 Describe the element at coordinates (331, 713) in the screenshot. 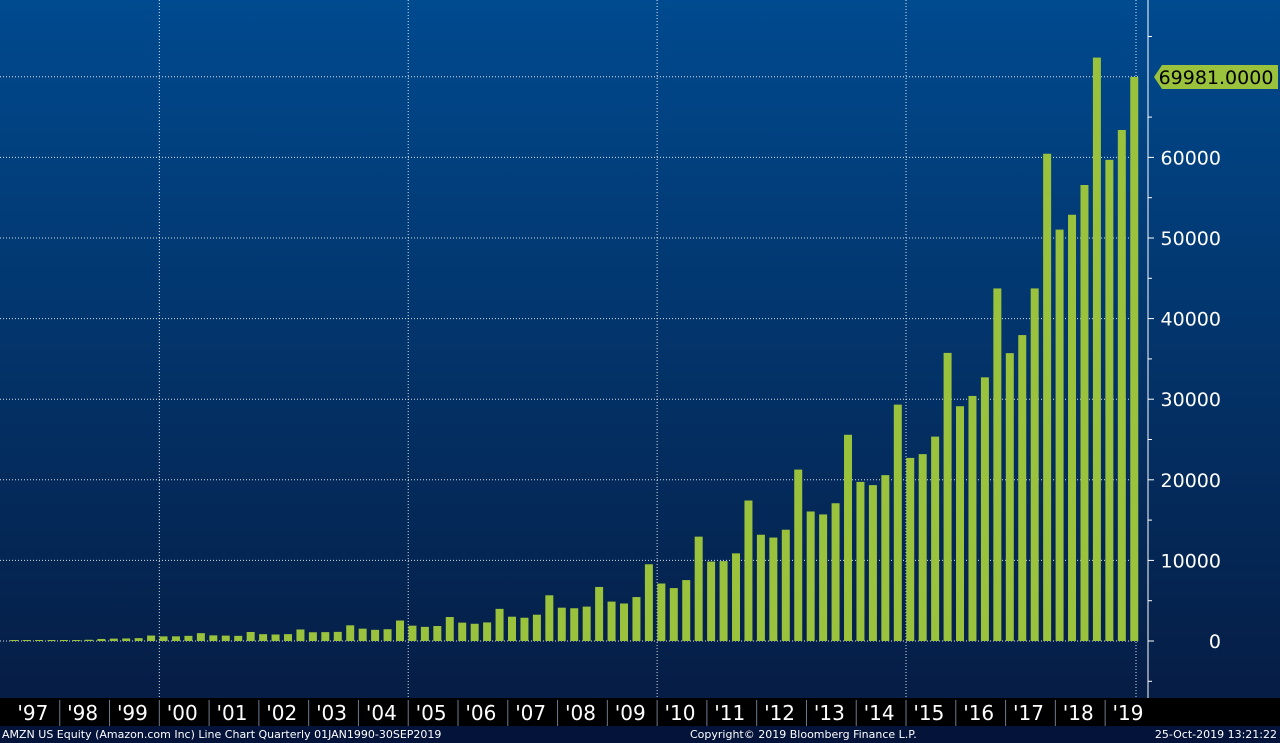

I see `x-tick-label: '03` at that location.